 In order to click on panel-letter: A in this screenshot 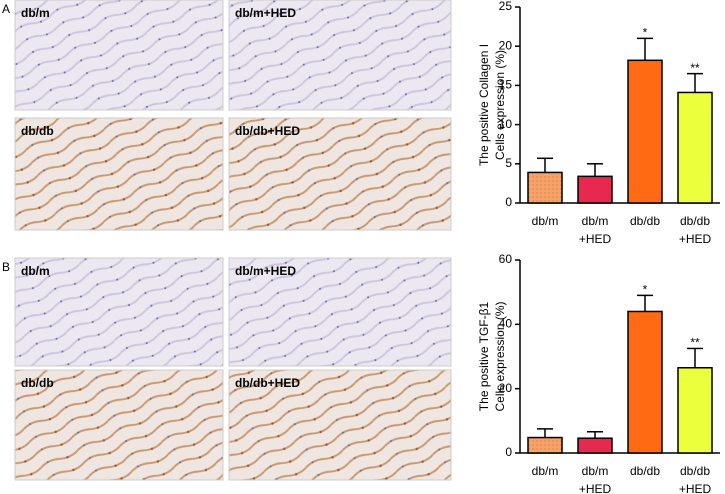, I will do `click(6, 9)`.